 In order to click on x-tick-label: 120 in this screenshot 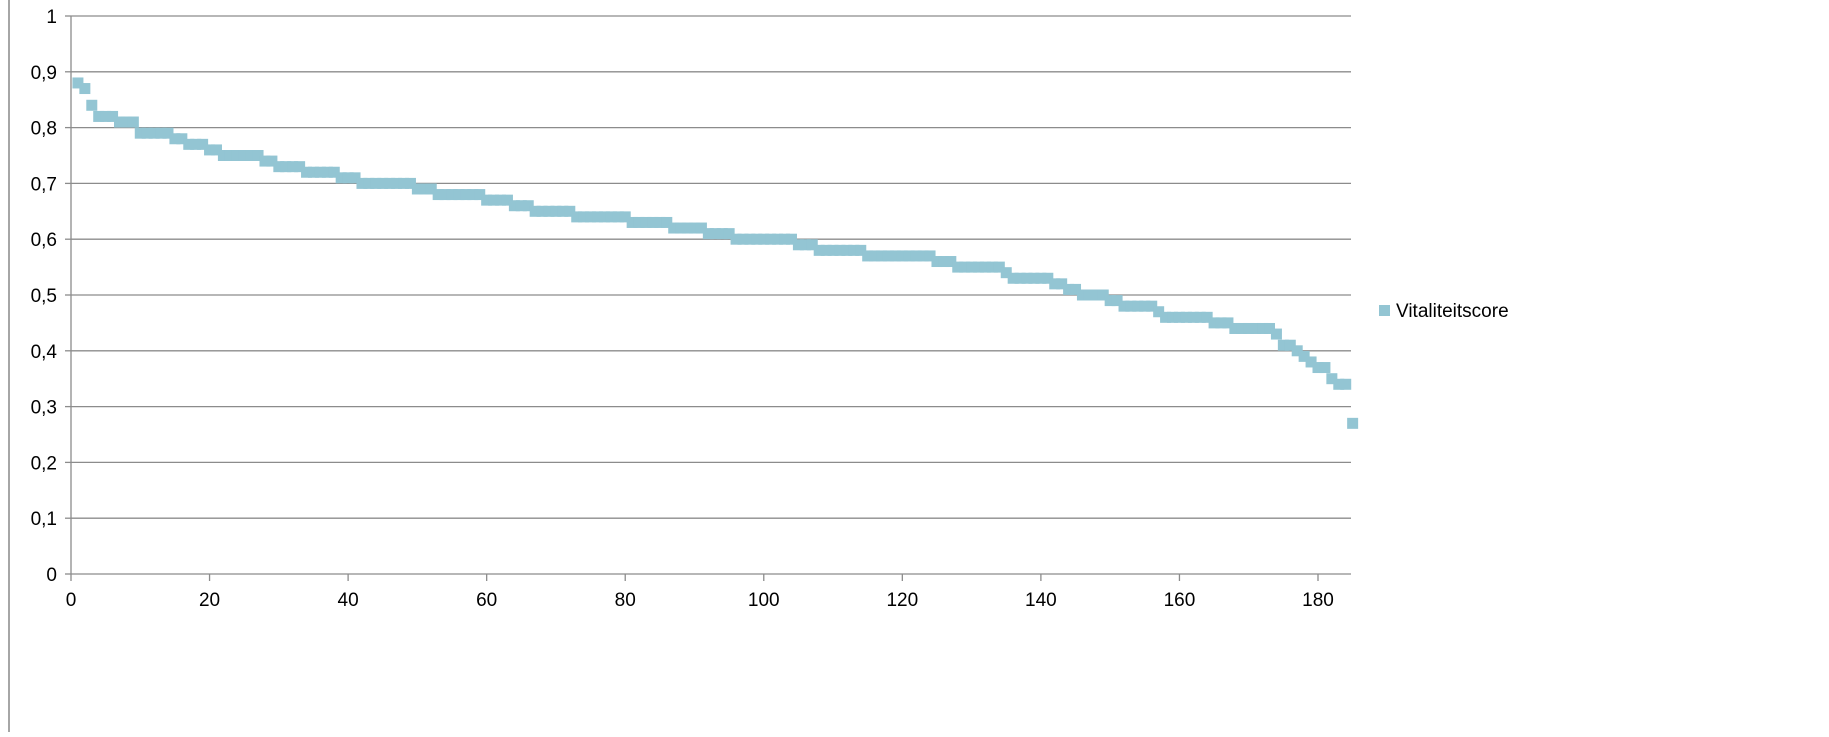, I will do `click(902, 600)`.